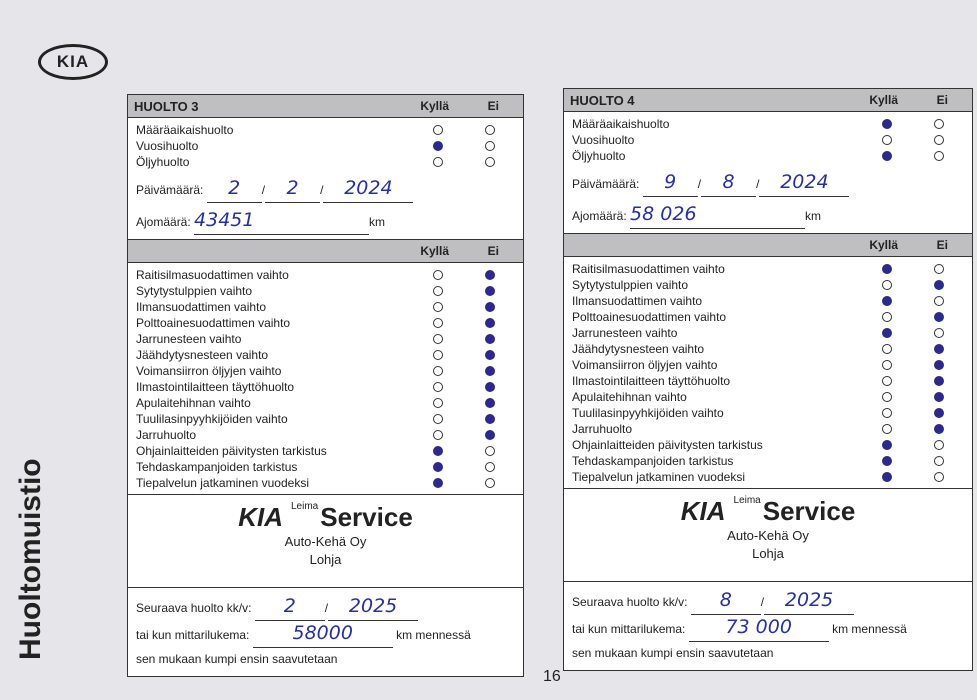 This screenshot has width=977, height=700. What do you see at coordinates (768, 140) in the screenshot?
I see `service-type-row: Vuosihuolto` at bounding box center [768, 140].